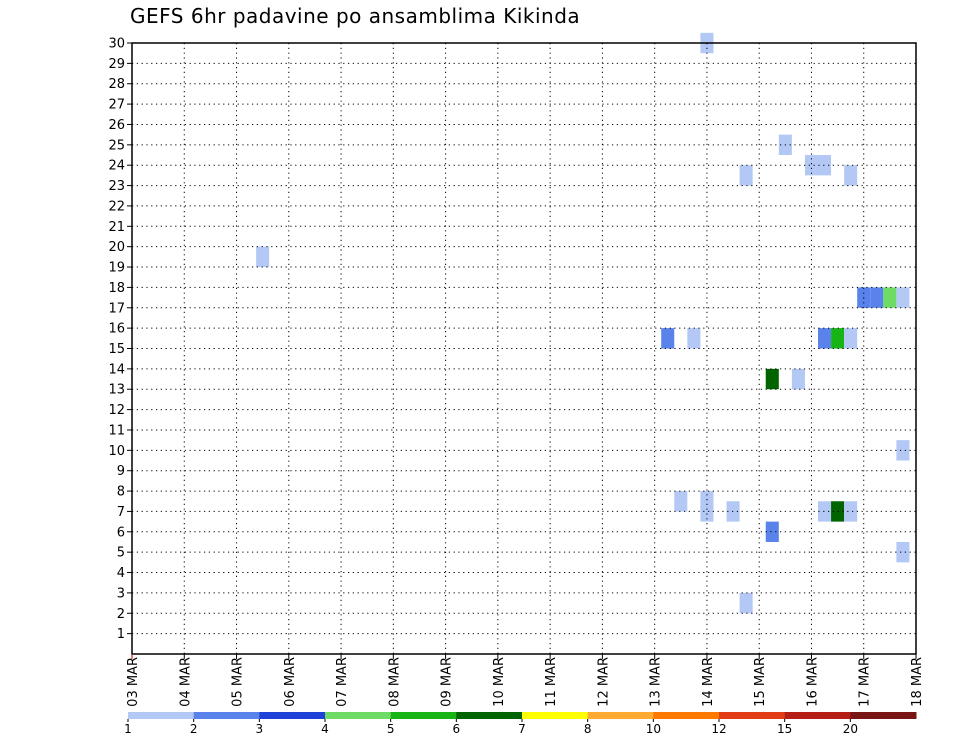  What do you see at coordinates (116, 288) in the screenshot?
I see `y-tick-label: 18` at bounding box center [116, 288].